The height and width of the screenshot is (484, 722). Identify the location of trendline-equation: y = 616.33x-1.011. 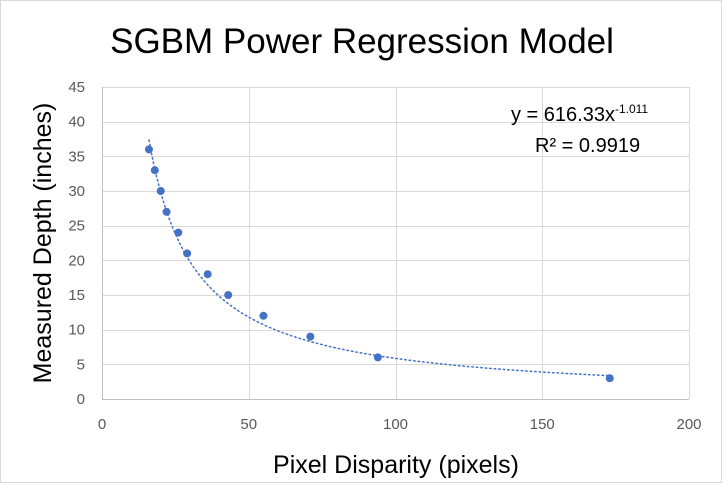
(579, 114).